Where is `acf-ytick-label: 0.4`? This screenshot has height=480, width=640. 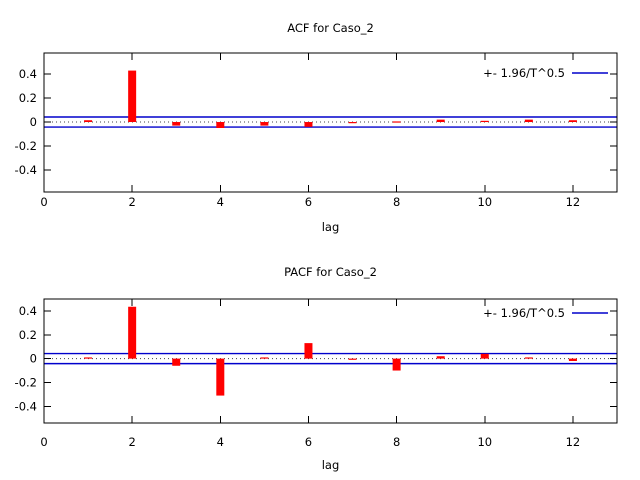 acf-ytick-label: 0.4 is located at coordinates (28, 74).